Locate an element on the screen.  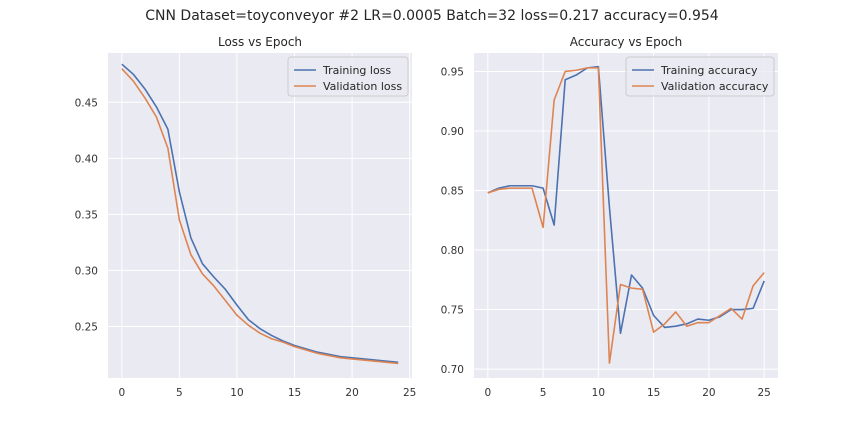
accuracy-legend-box is located at coordinates (700, 76).